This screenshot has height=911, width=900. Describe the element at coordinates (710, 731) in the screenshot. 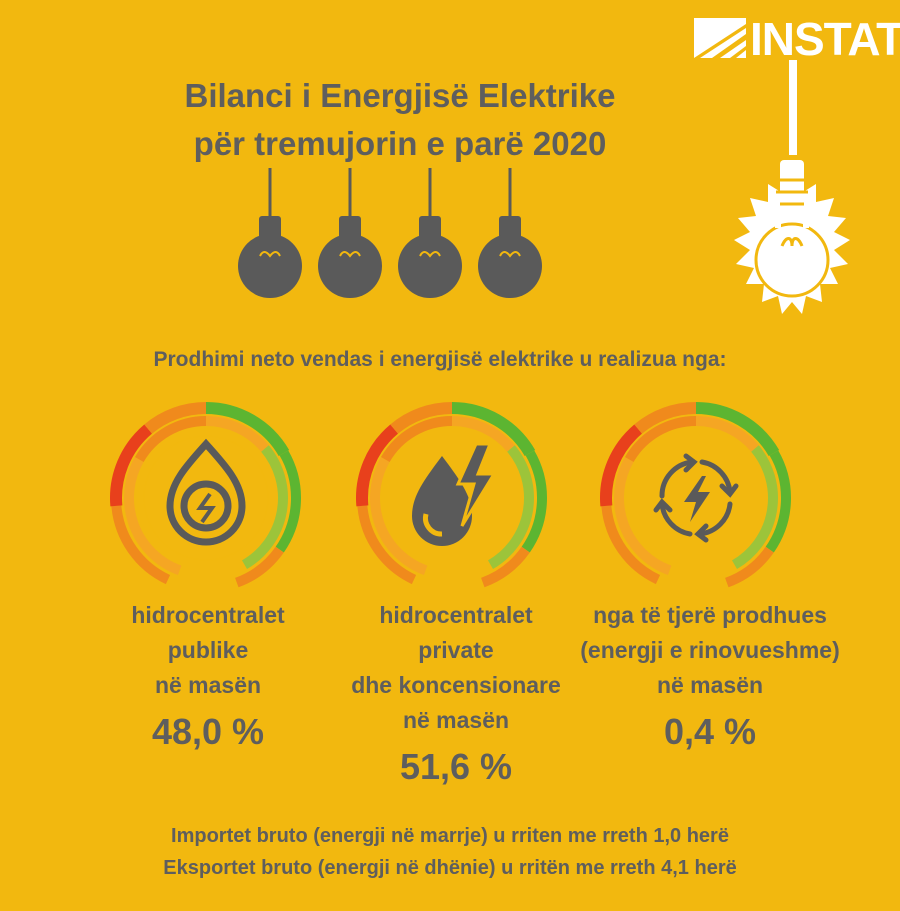

I see `source-percentage: 0,4 %` at that location.